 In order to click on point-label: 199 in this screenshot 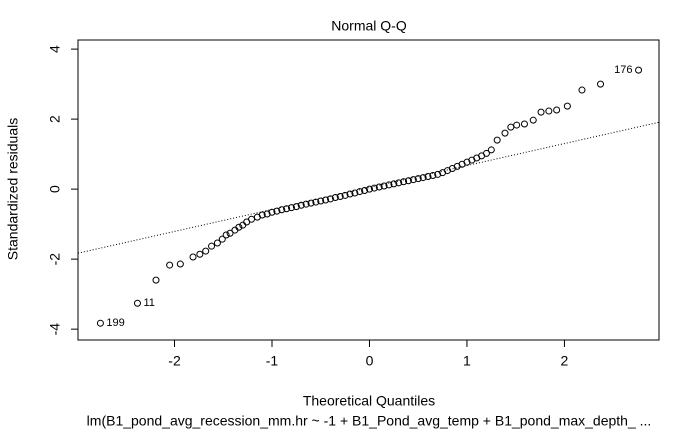, I will do `click(115, 323)`.